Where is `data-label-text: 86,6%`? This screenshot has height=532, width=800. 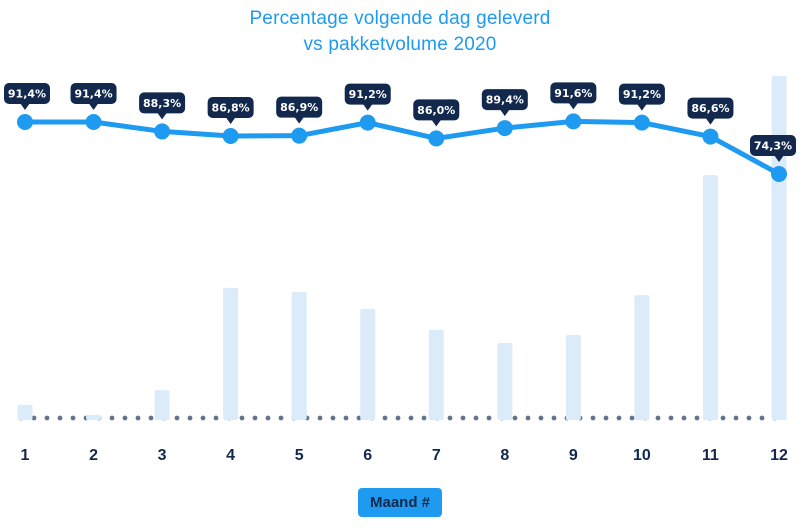 data-label-text: 86,6% is located at coordinates (710, 108).